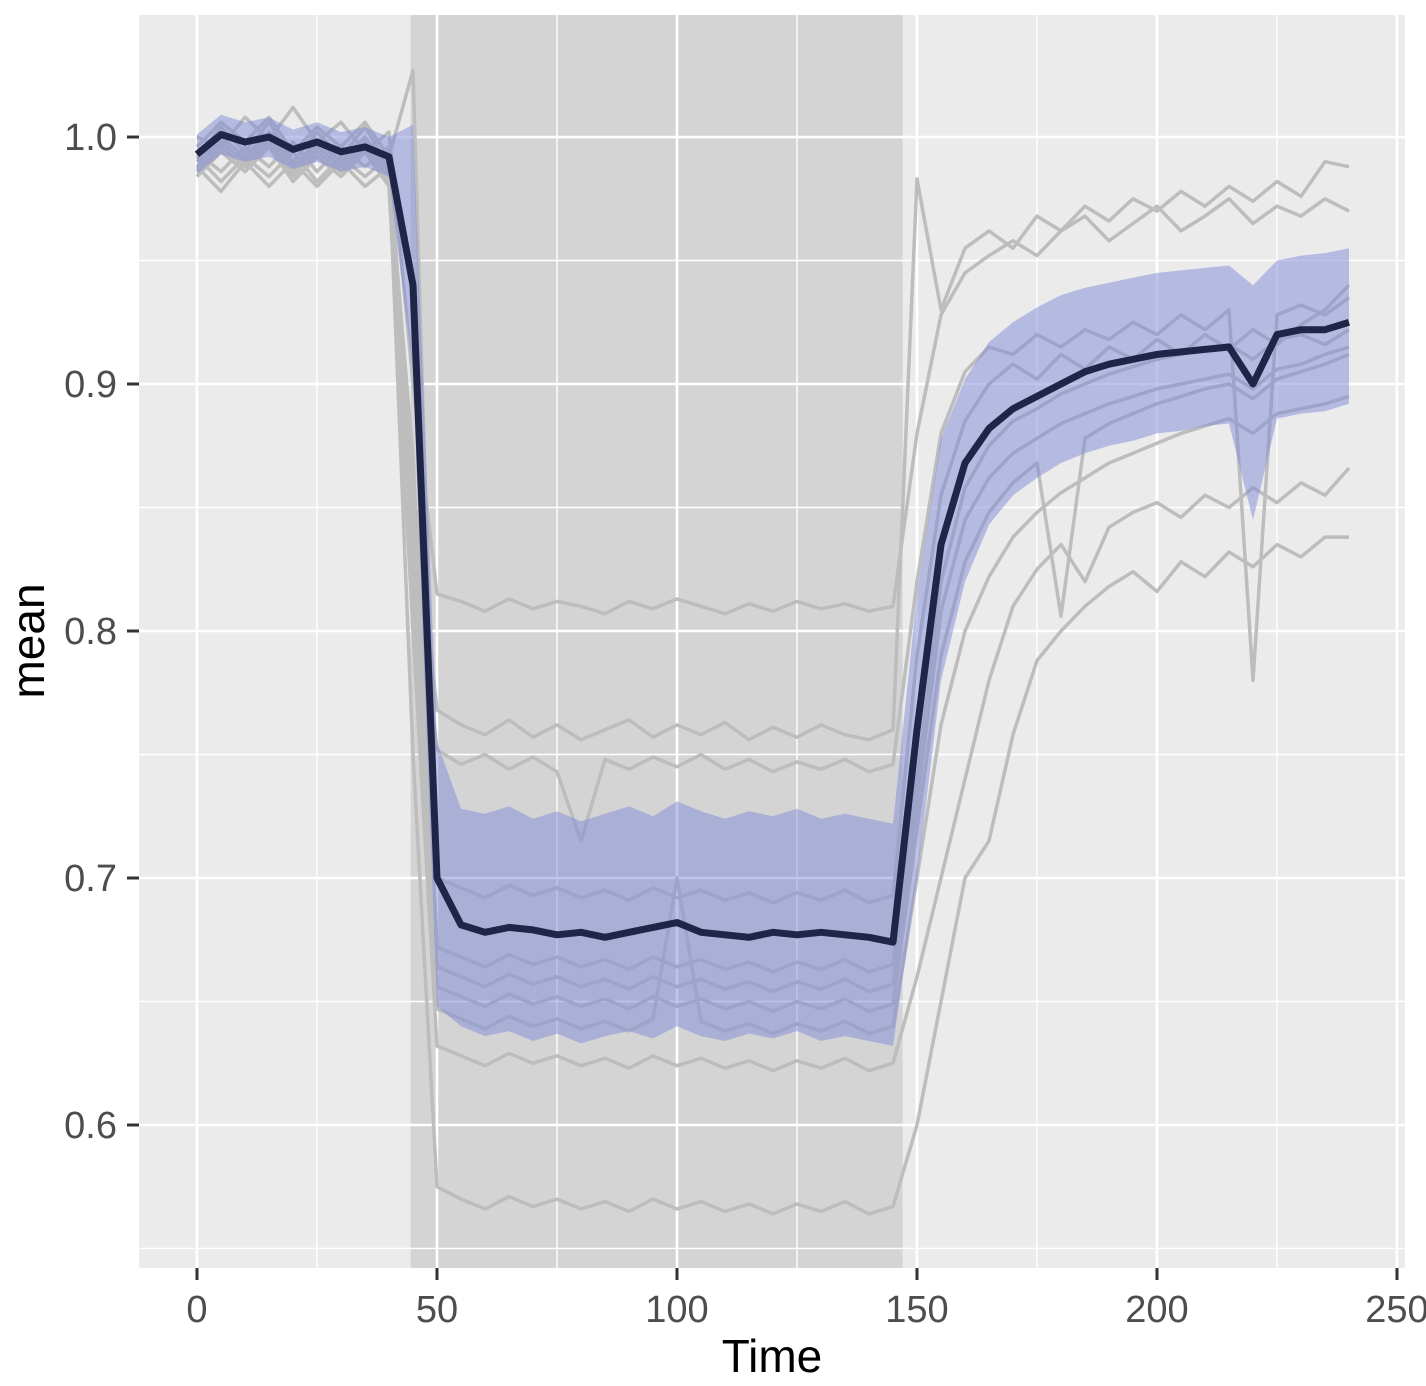 This screenshot has height=1386, width=1426. I want to click on x-tick-label: 50, so click(437, 1310).